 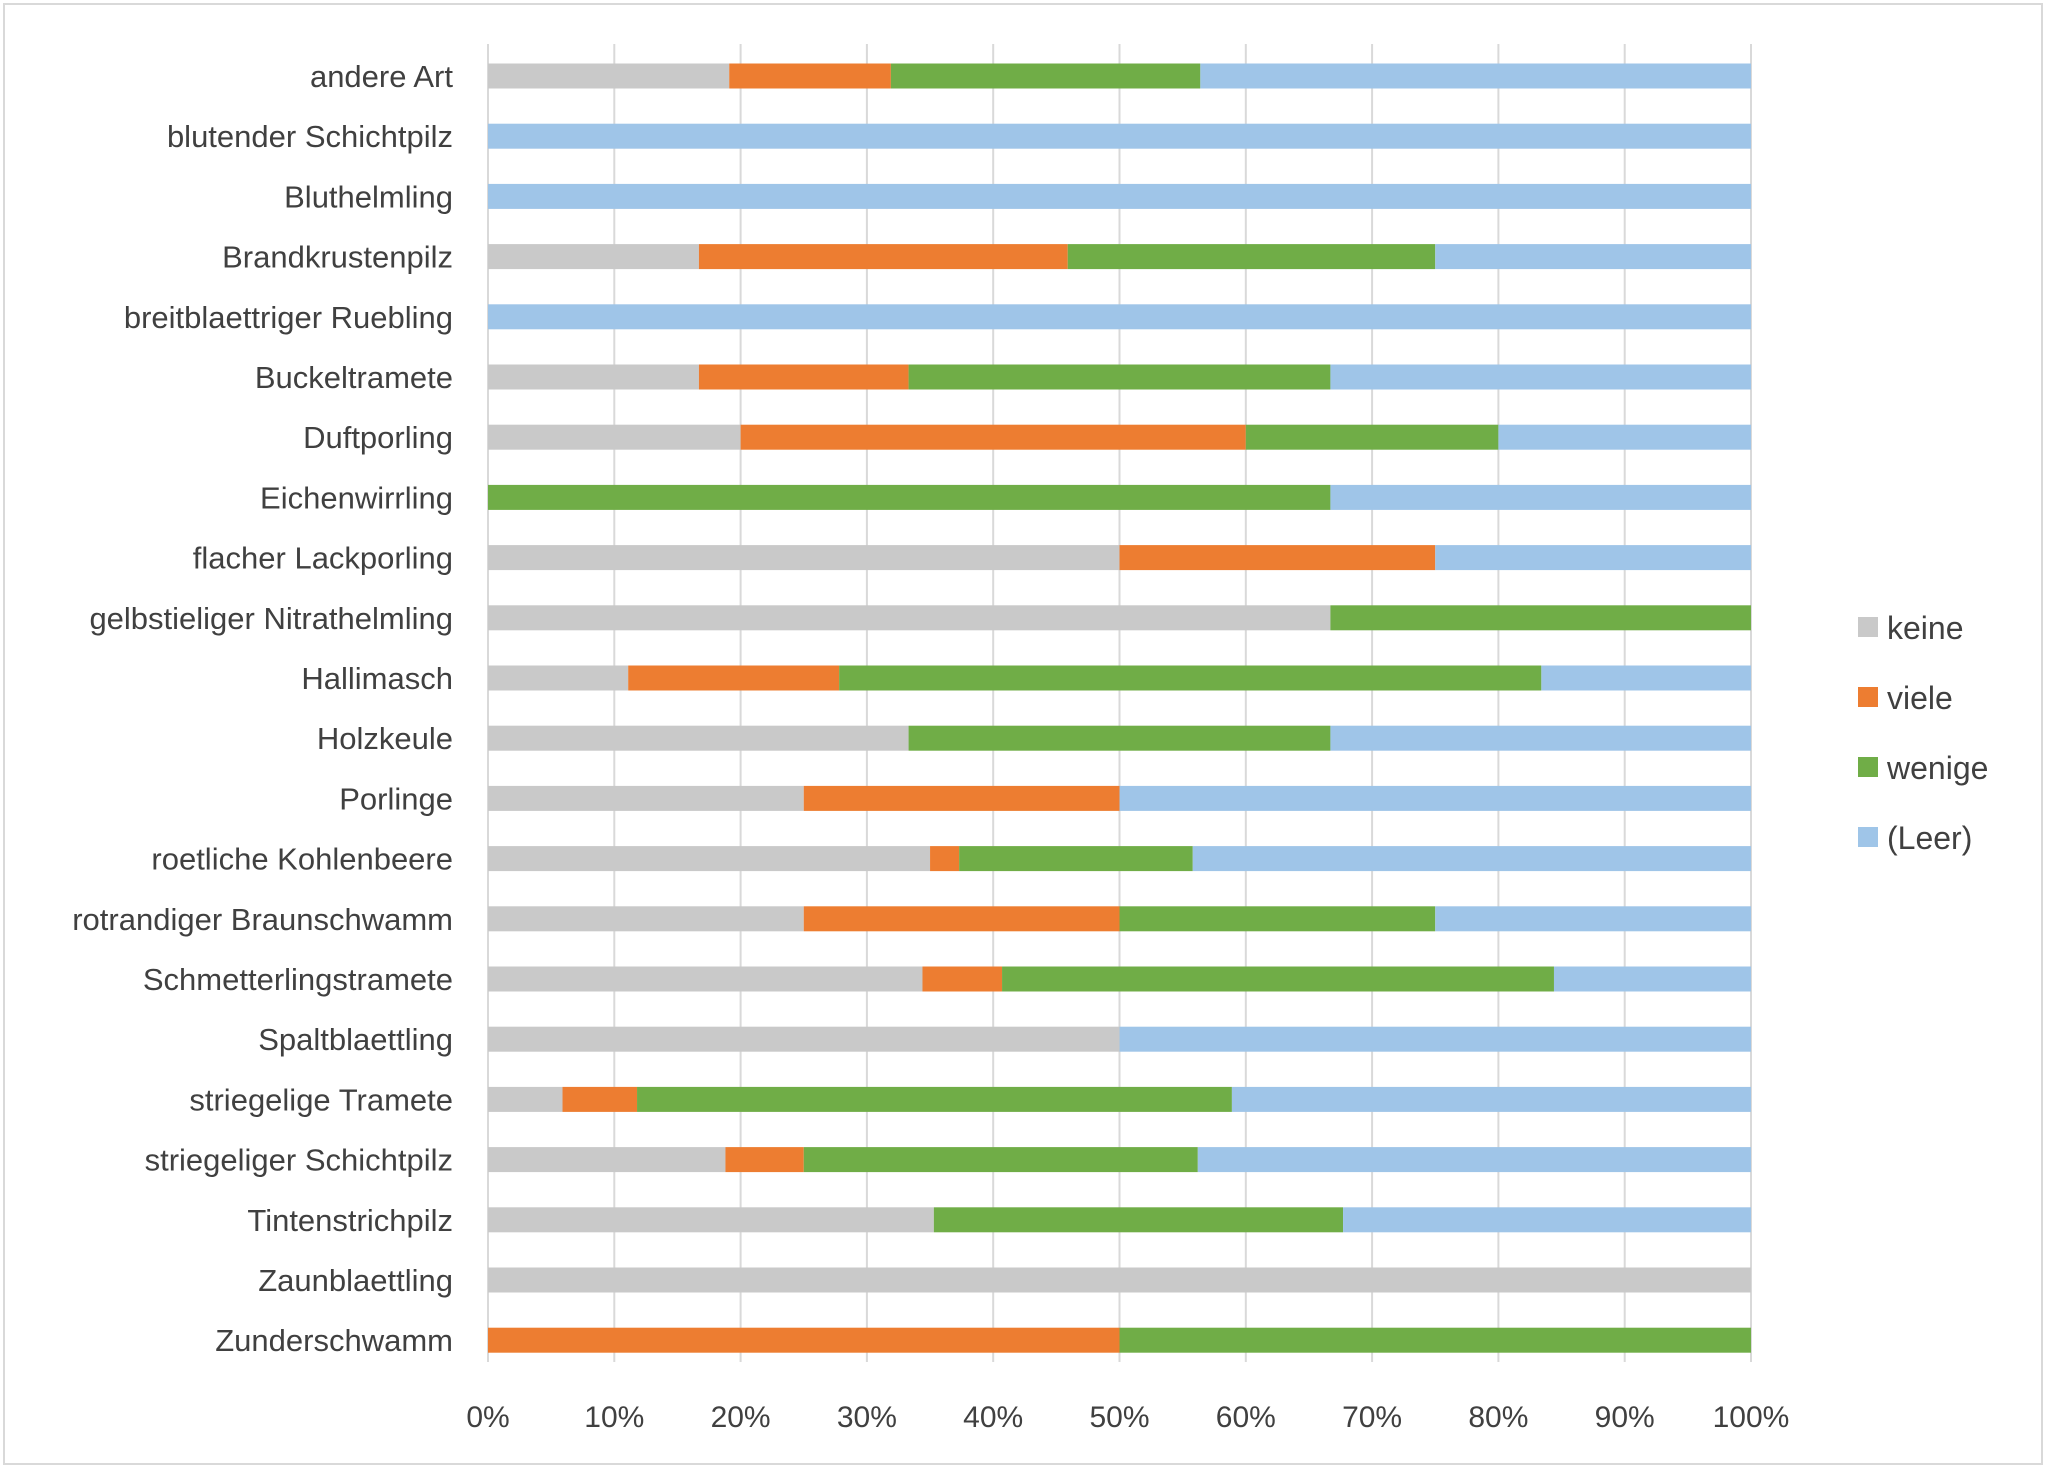 What do you see at coordinates (1625, 1417) in the screenshot?
I see `x-tick-label: 90%` at bounding box center [1625, 1417].